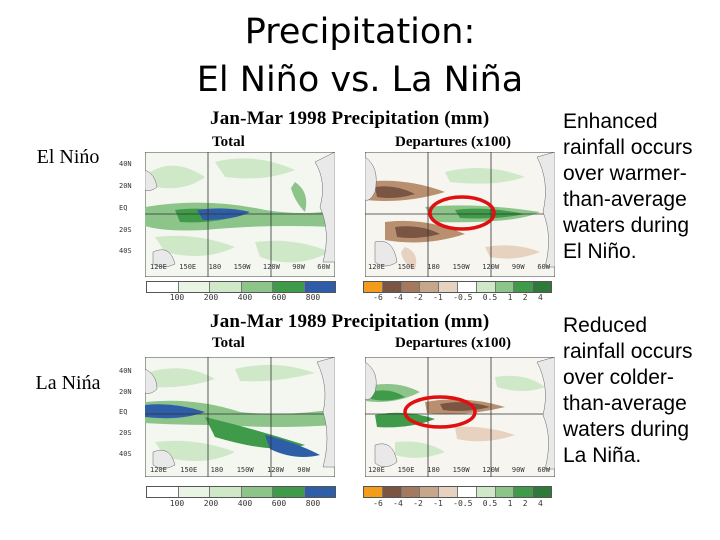  I want to click on la-nina-figure-title: Jan-Mar 1989 Precipitation (mm), so click(350, 321).